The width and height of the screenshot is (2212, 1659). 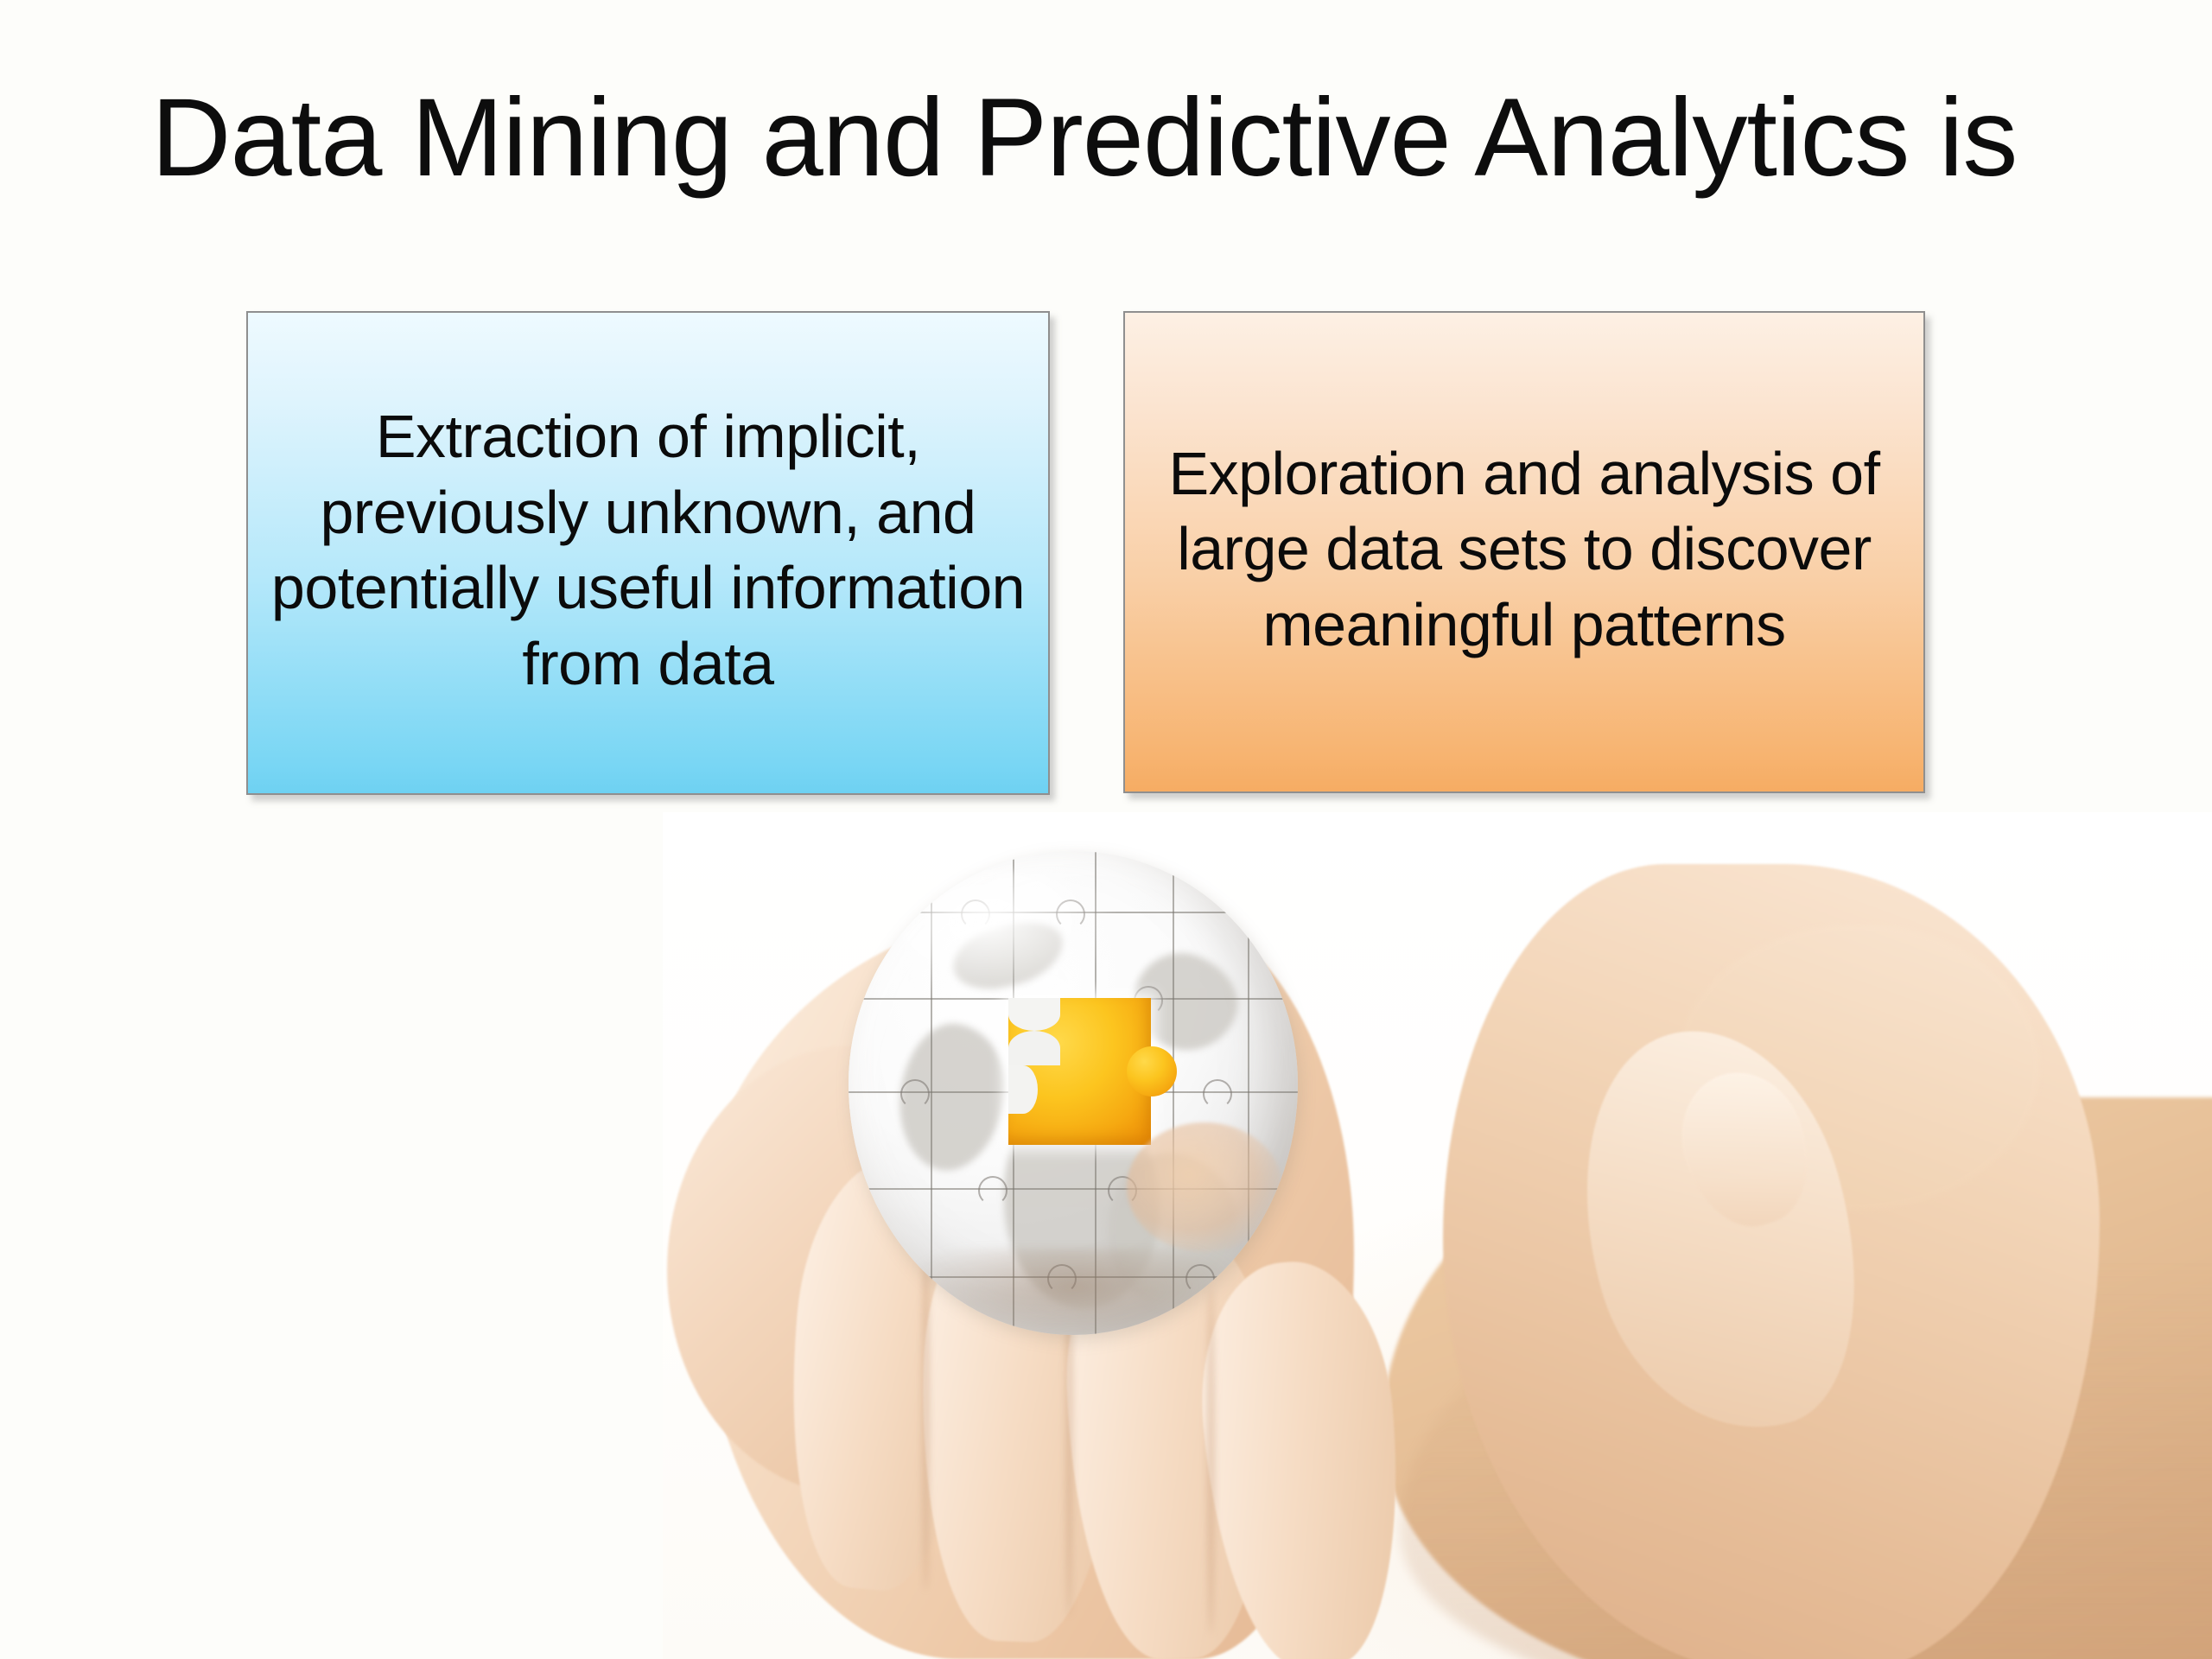 I want to click on globe-reflection, so click(x=1204, y=1187).